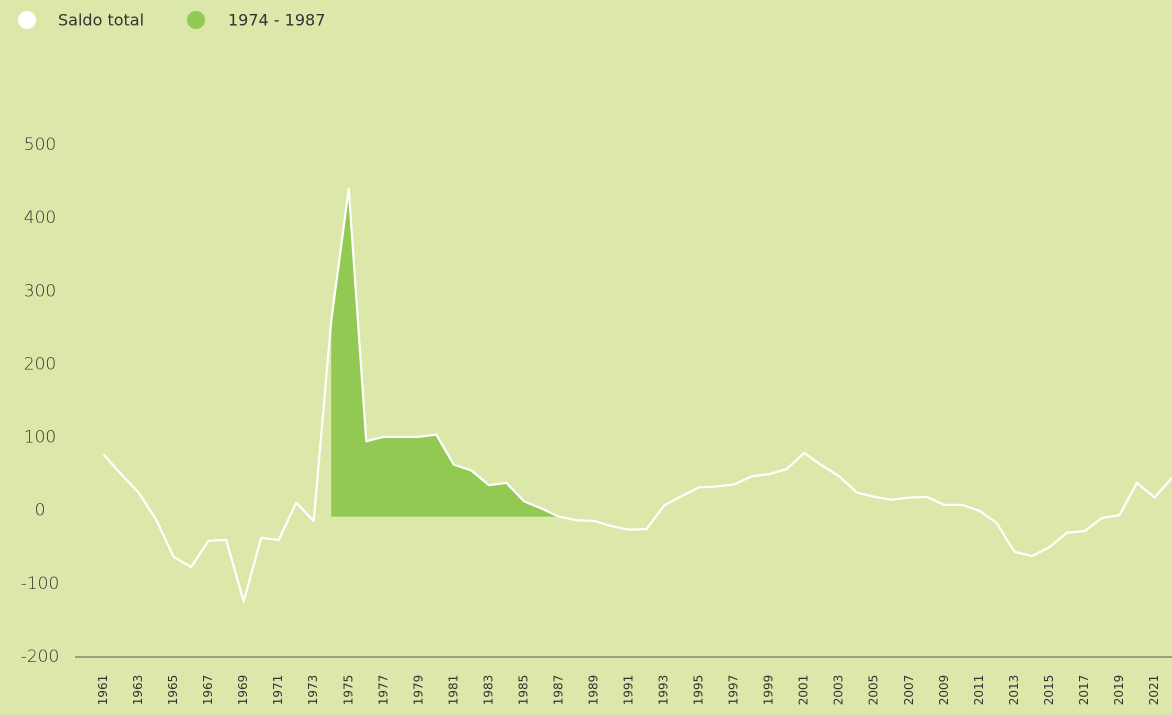 The height and width of the screenshot is (715, 1172). I want to click on x-tick-label: 2009, so click(944, 690).